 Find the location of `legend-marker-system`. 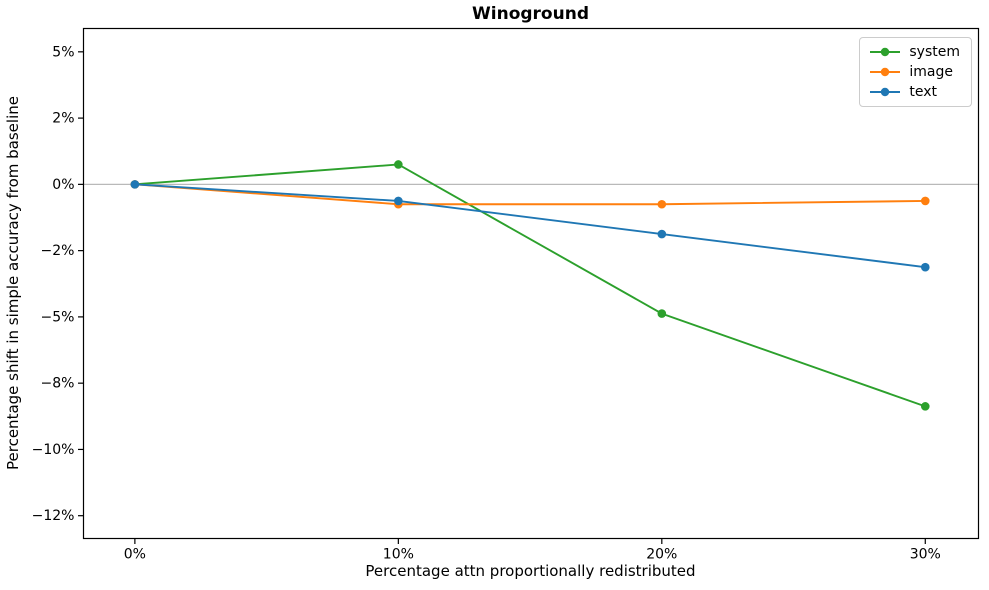

legend-marker-system is located at coordinates (885, 52).